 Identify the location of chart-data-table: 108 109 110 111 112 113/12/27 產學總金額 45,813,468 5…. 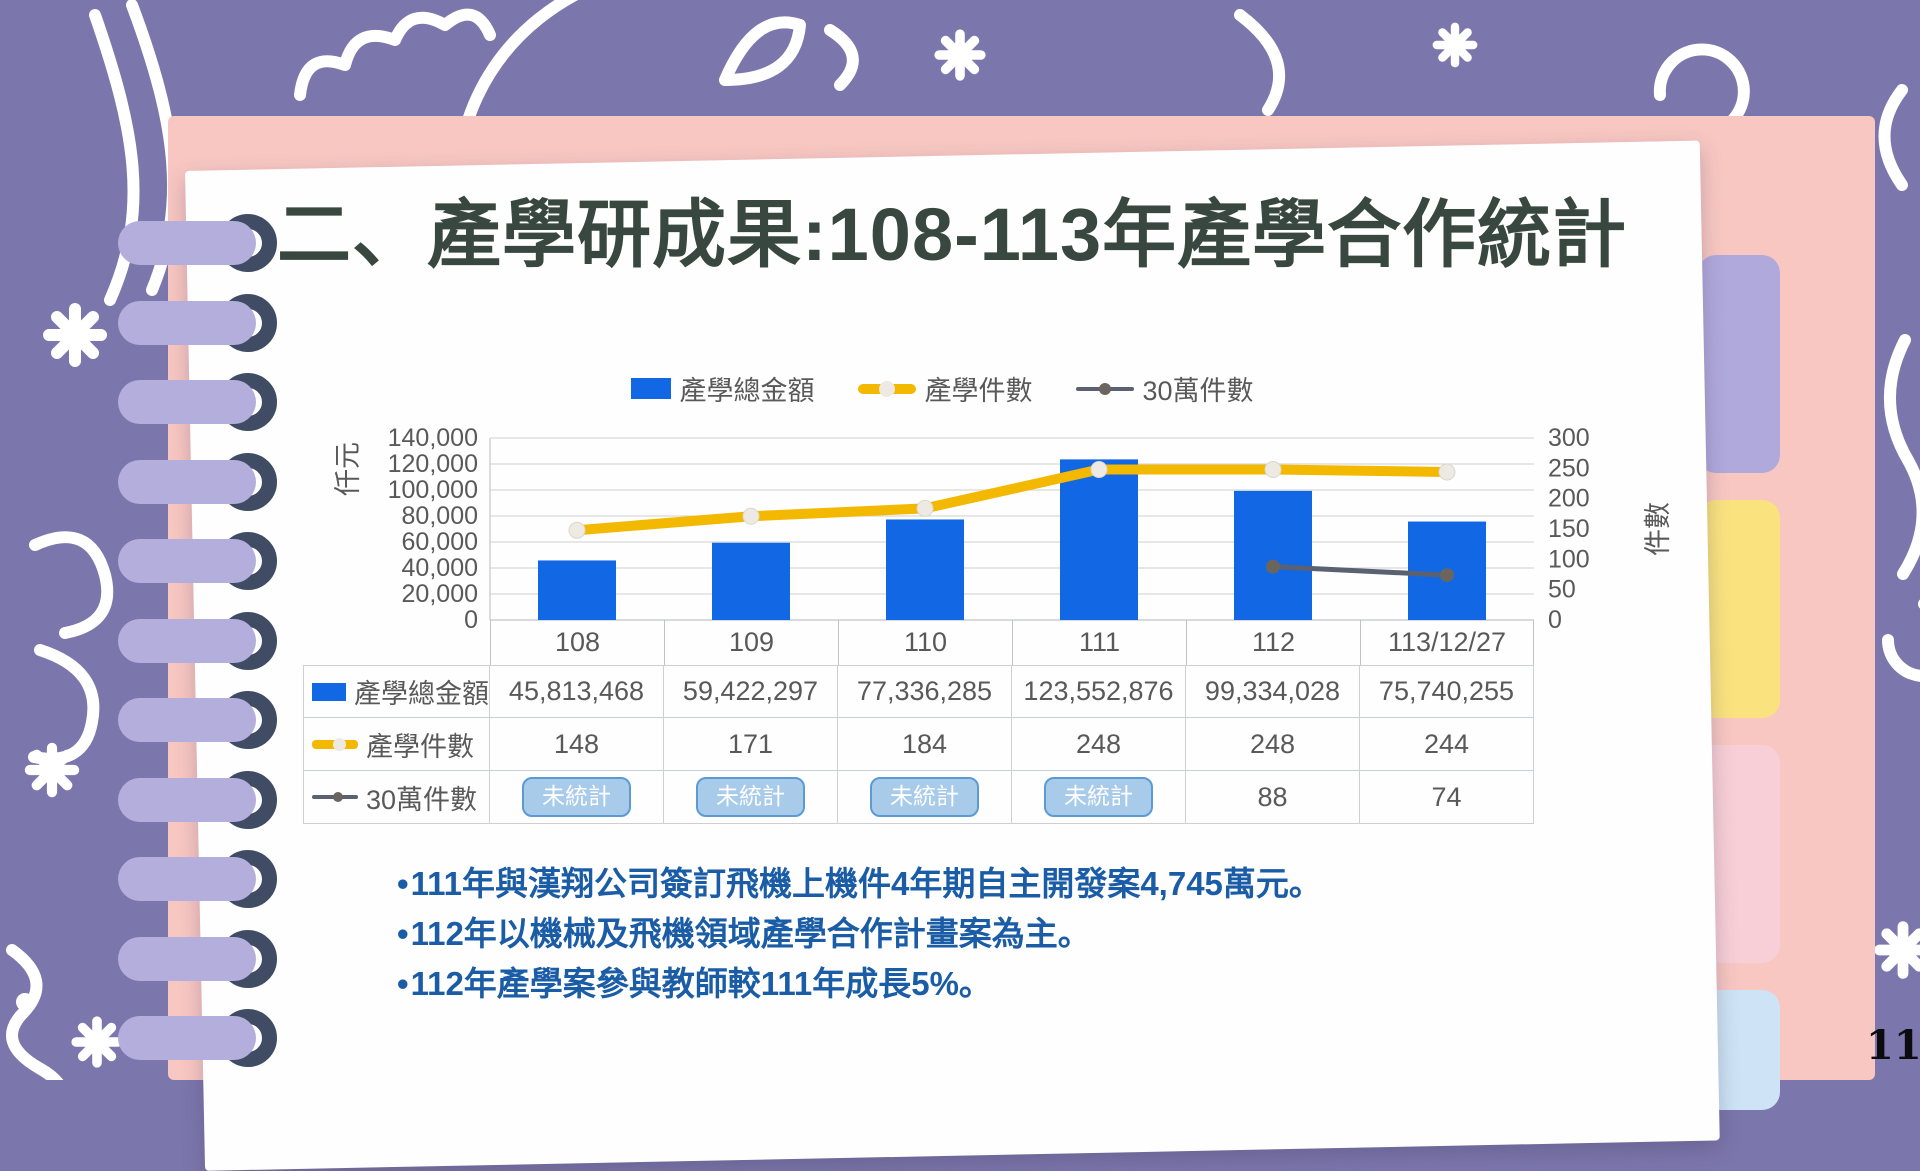
(918, 722).